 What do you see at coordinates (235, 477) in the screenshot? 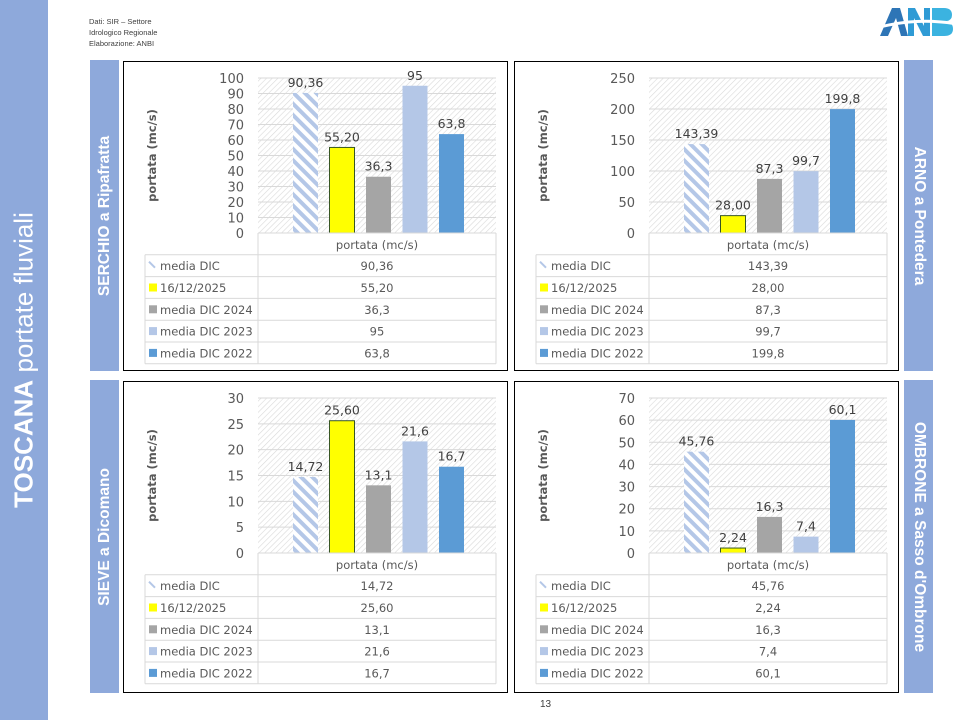
I see `y-tick-label: 15` at bounding box center [235, 477].